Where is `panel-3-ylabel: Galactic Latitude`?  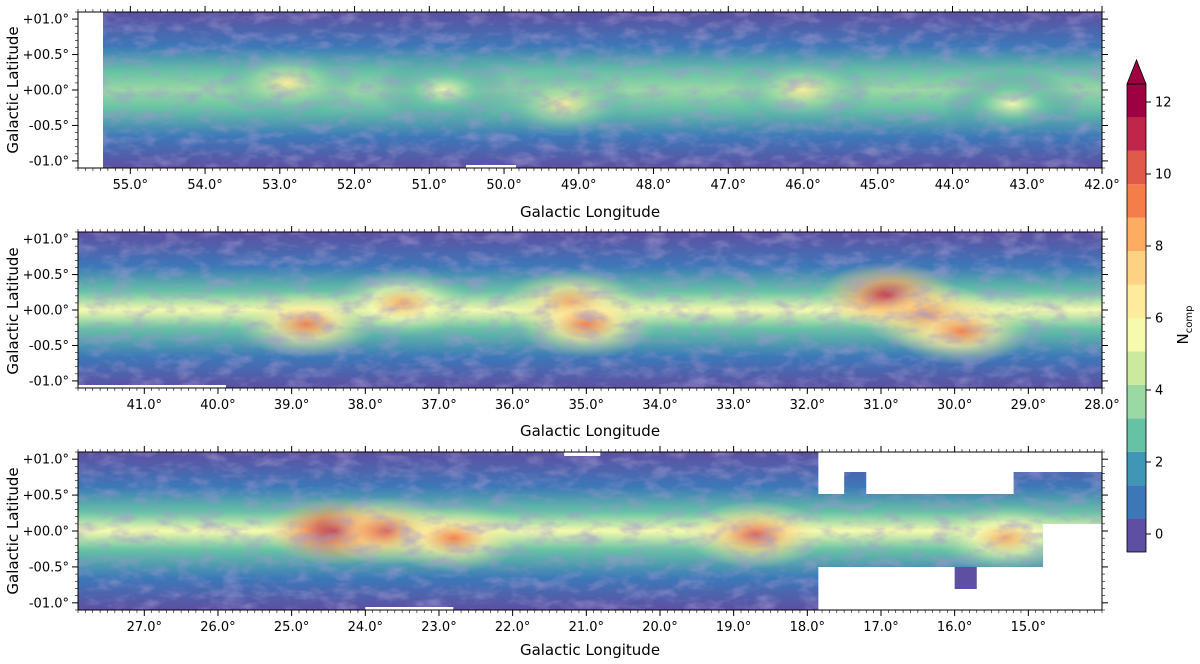
panel-3-ylabel: Galactic Latitude is located at coordinates (13, 530).